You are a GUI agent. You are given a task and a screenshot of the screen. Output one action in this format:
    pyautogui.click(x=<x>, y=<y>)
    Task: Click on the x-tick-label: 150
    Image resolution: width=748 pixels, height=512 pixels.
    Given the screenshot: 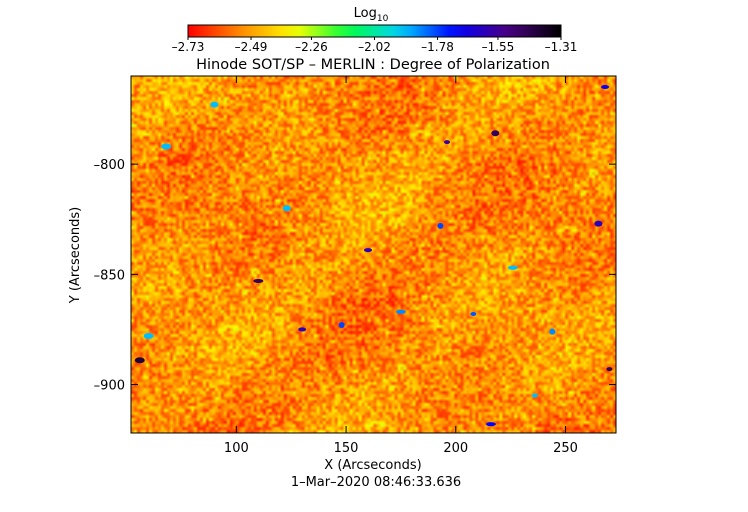 What is the action you would take?
    pyautogui.click(x=346, y=448)
    